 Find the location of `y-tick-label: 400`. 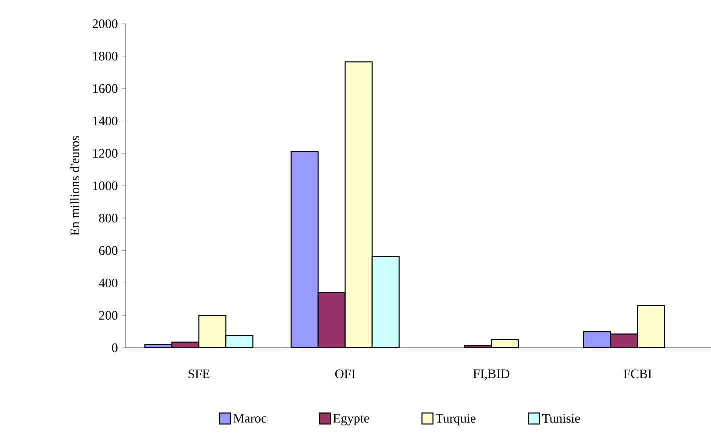

y-tick-label: 400 is located at coordinates (108, 283).